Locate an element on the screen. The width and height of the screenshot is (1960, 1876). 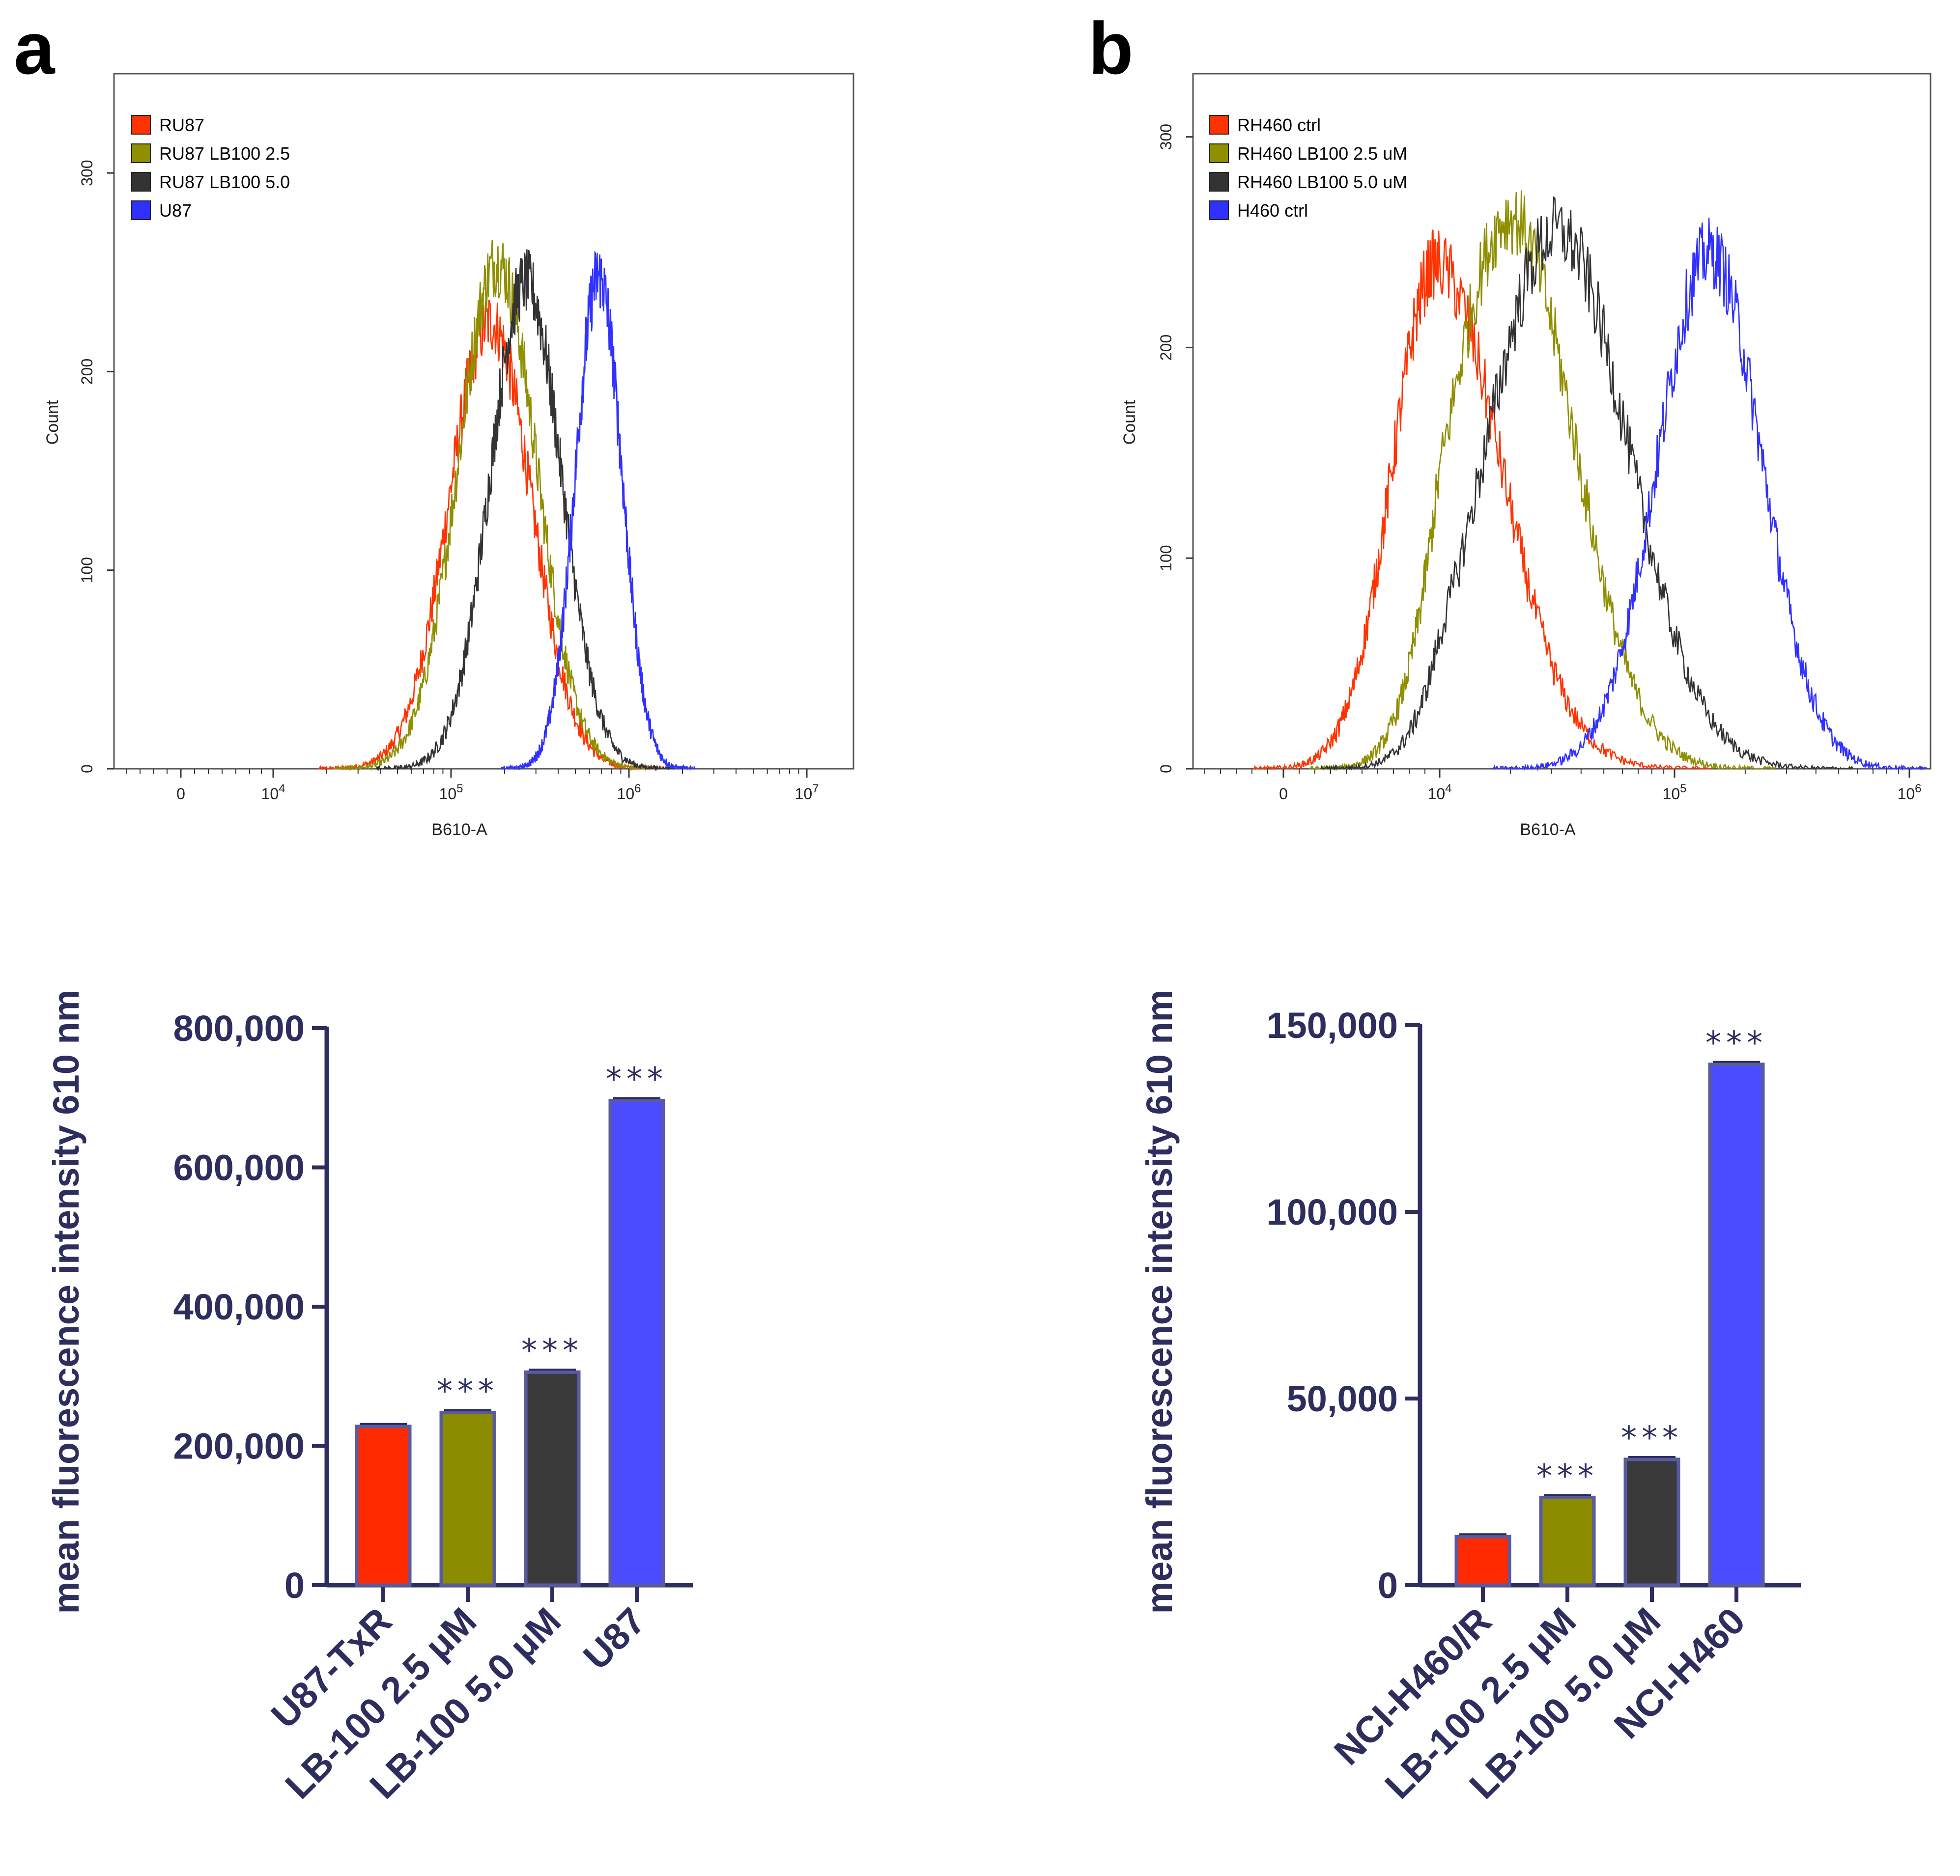
y-tick-label: 200,000 is located at coordinates (239, 1446).